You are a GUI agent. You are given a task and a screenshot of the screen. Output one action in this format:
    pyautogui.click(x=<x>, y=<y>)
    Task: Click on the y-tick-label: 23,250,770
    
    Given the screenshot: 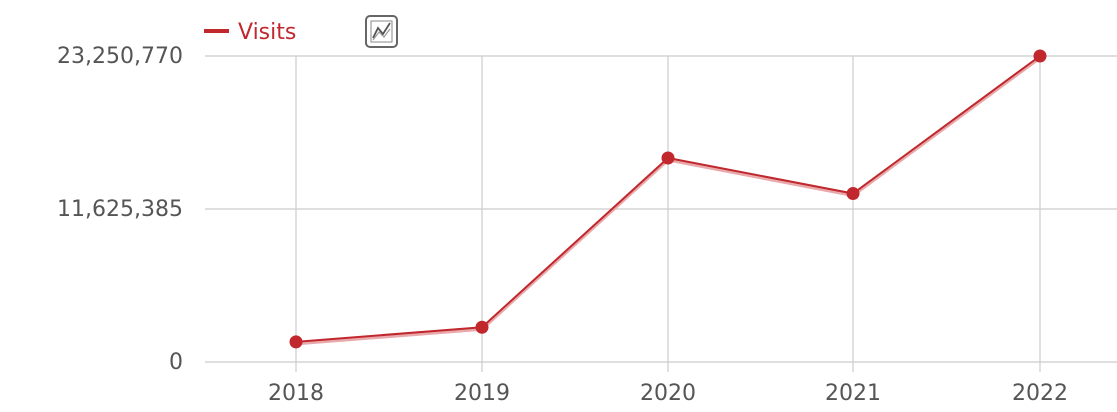 What is the action you would take?
    pyautogui.click(x=120, y=56)
    